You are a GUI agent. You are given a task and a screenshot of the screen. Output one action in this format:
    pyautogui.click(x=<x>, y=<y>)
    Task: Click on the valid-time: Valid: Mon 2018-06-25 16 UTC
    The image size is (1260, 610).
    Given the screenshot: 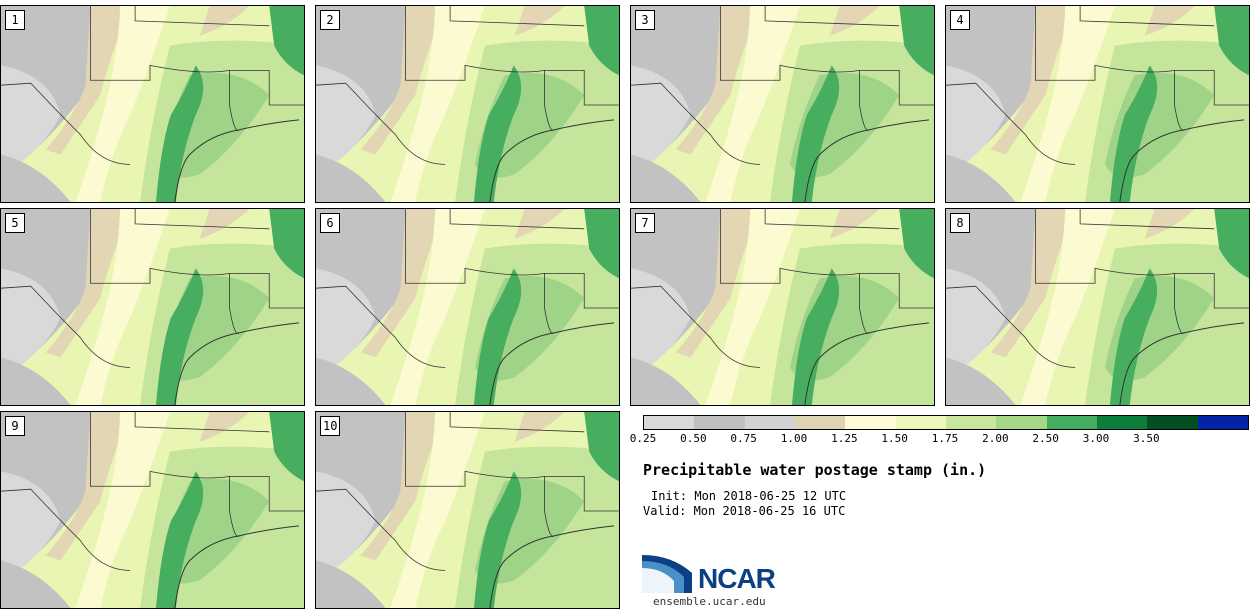 What is the action you would take?
    pyautogui.click(x=744, y=511)
    